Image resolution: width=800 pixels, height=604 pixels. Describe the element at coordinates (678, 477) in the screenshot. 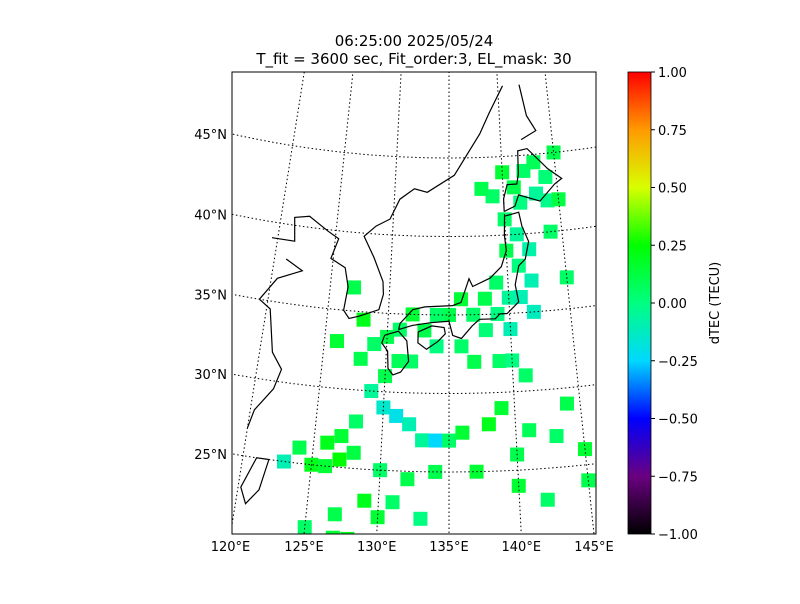

I see `colorbar-tick-label: −0.75` at that location.